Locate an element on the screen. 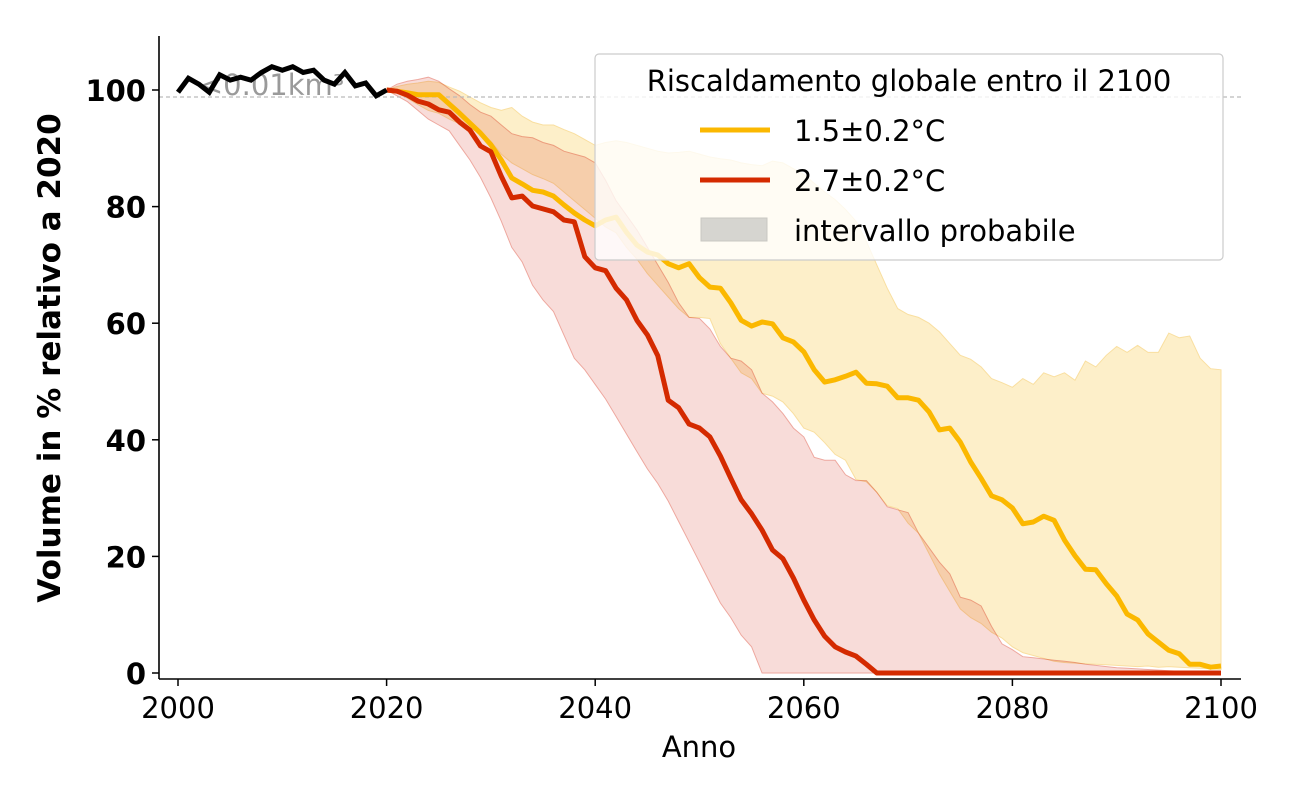 The width and height of the screenshot is (1300, 800). y-ticks: 0 20 40 60 80 100 is located at coordinates (122, 382).